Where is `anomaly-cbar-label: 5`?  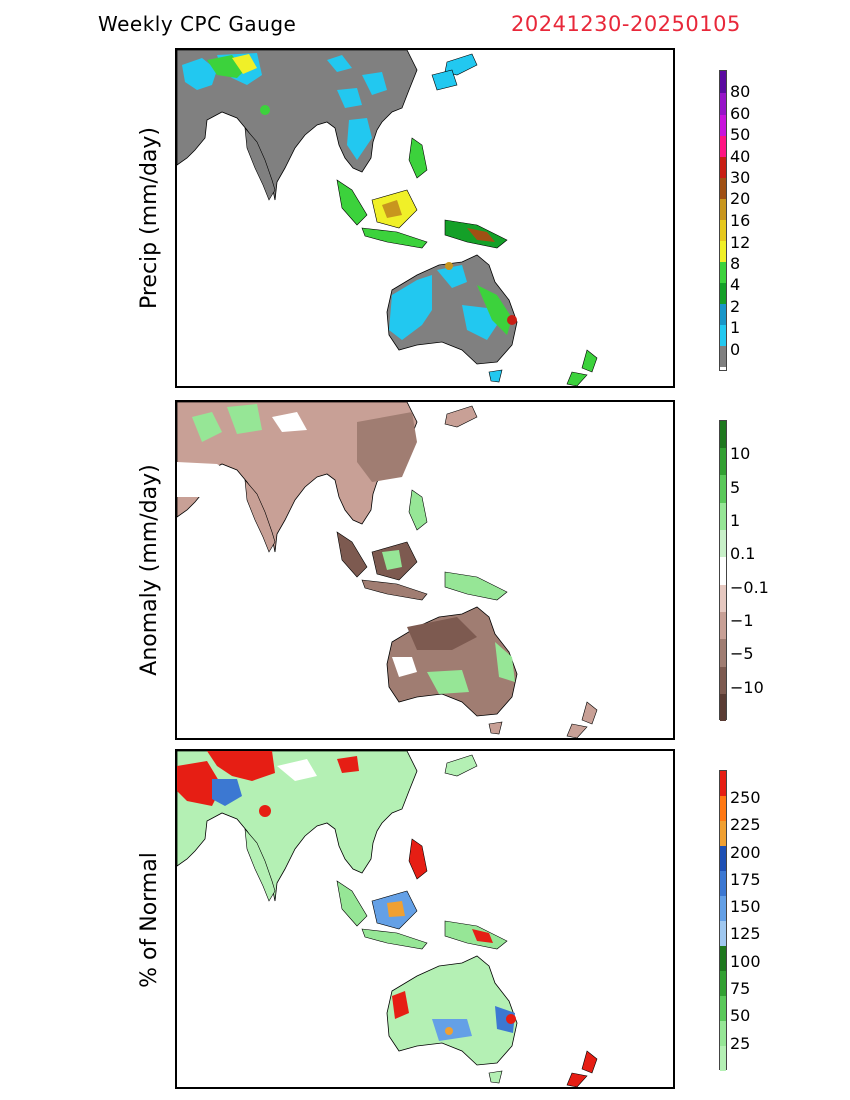 anomaly-cbar-label: 5 is located at coordinates (735, 487).